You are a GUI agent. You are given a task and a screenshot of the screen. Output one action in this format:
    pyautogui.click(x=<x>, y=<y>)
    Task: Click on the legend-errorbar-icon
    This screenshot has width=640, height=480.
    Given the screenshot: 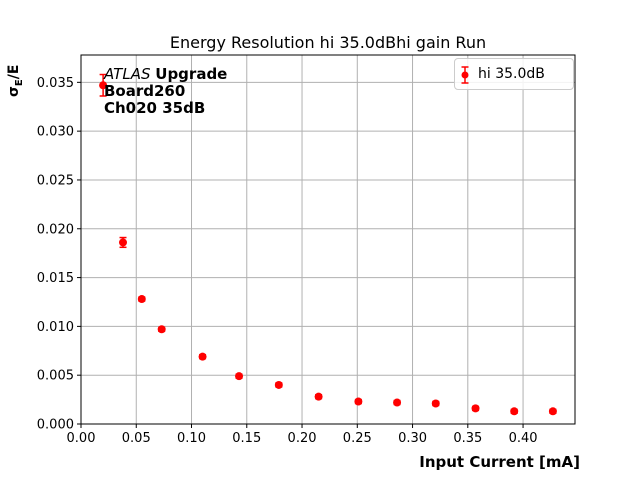 What is the action you would take?
    pyautogui.click(x=465, y=75)
    